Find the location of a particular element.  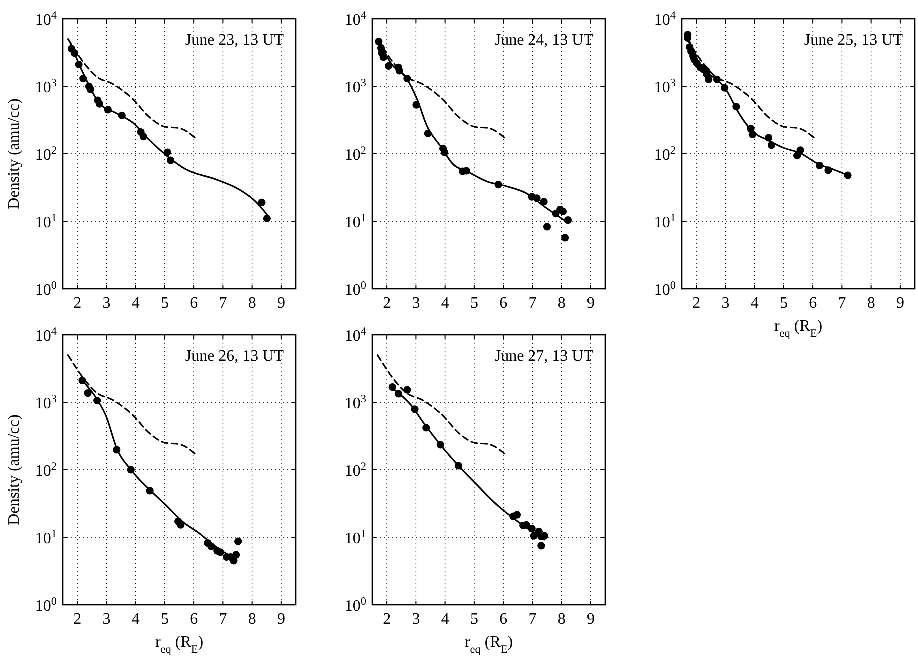

annotation: June 23, 13 UT is located at coordinates (234, 40).